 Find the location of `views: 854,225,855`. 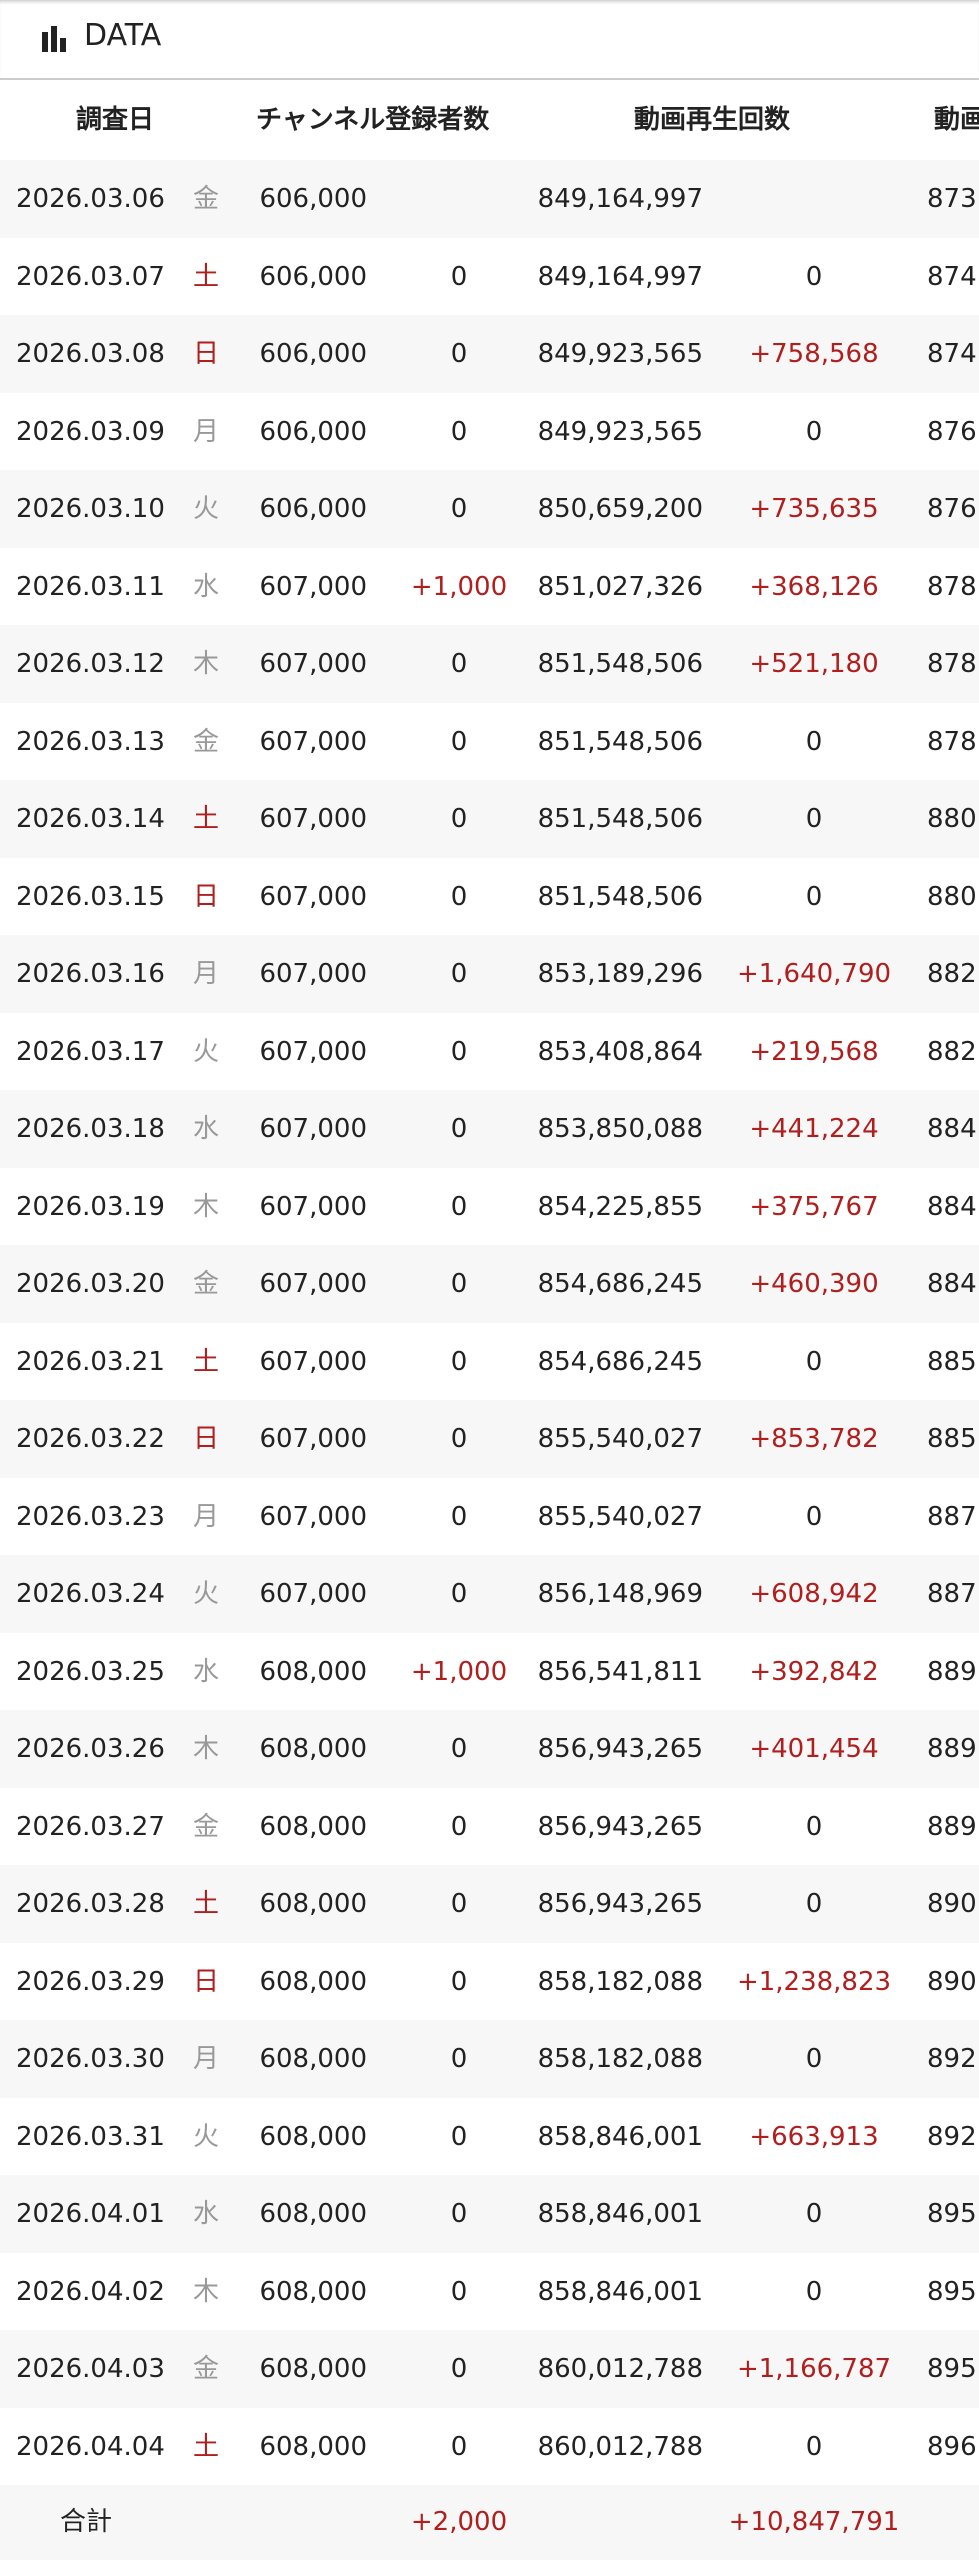

views: 854,225,855 is located at coordinates (620, 1206).